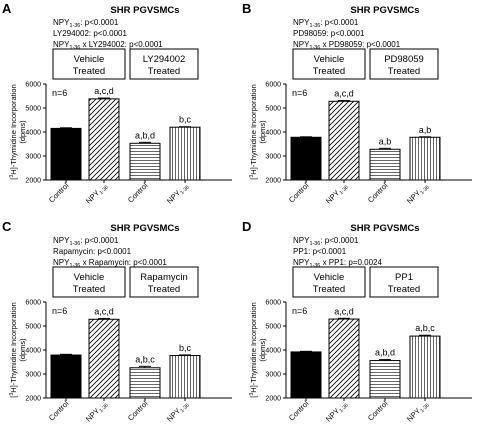  What do you see at coordinates (404, 277) in the screenshot?
I see `group-label: PP1` at bounding box center [404, 277].